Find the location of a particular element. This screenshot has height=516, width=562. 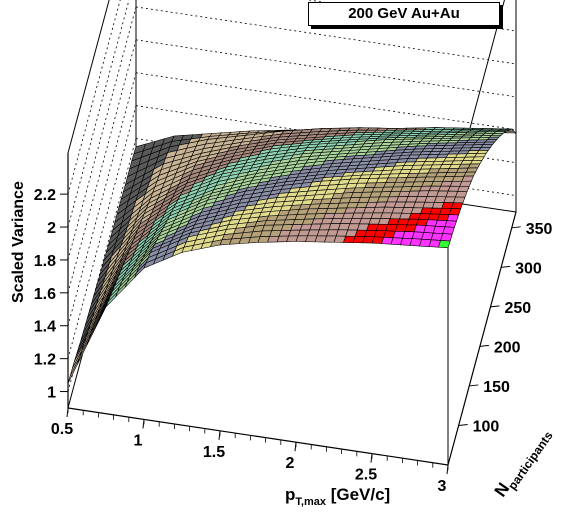

plot-title: 200 GeV Au+Au is located at coordinates (404, 14).